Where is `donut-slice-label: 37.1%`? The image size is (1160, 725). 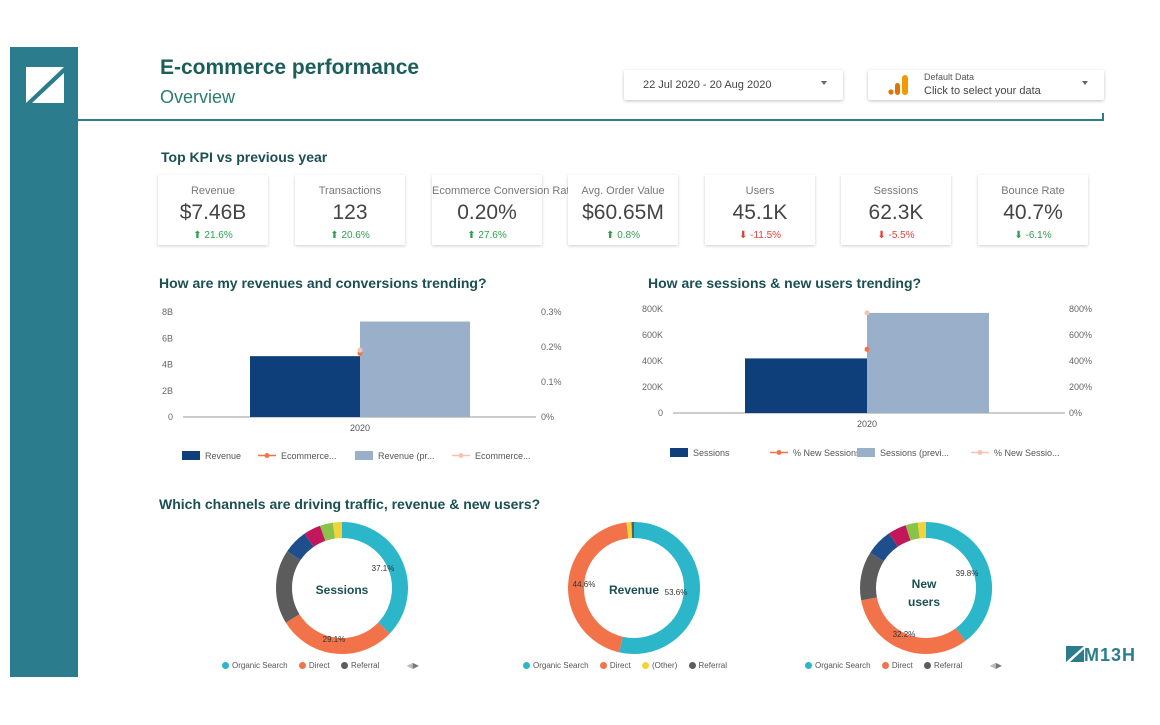 donut-slice-label: 37.1% is located at coordinates (383, 568).